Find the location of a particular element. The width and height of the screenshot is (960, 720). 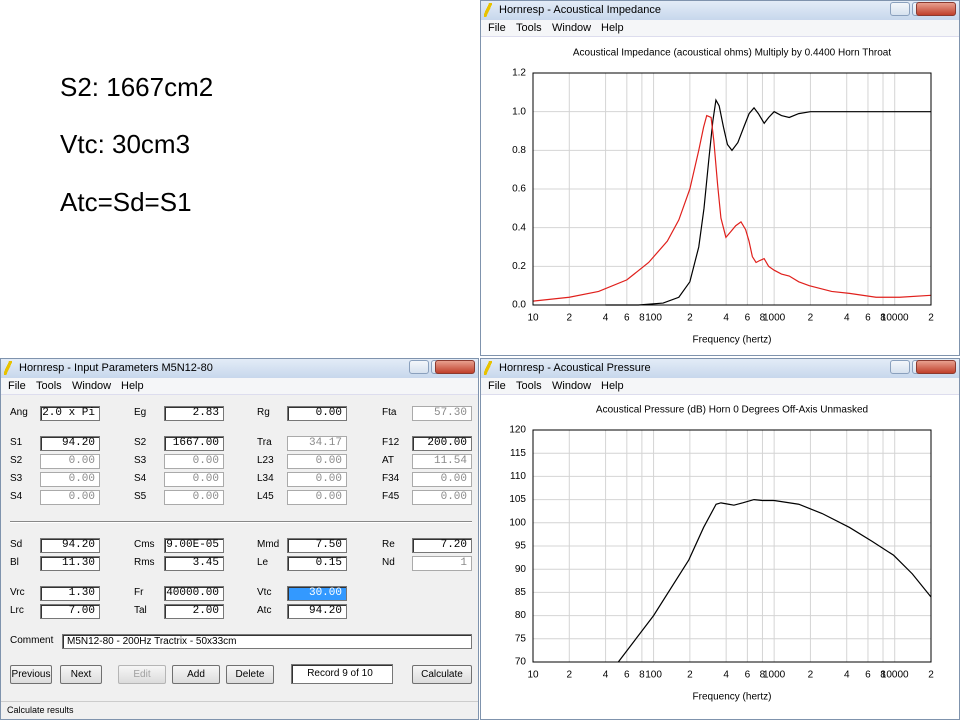

param-label: Re is located at coordinates (388, 544).